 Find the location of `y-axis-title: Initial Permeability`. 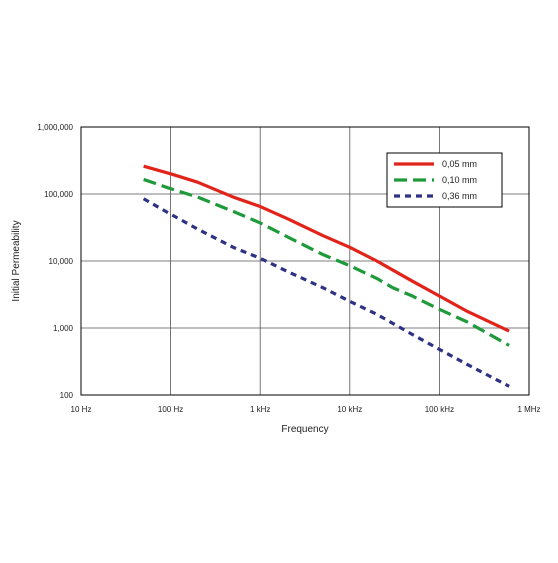

y-axis-title: Initial Permeability is located at coordinates (16, 260).